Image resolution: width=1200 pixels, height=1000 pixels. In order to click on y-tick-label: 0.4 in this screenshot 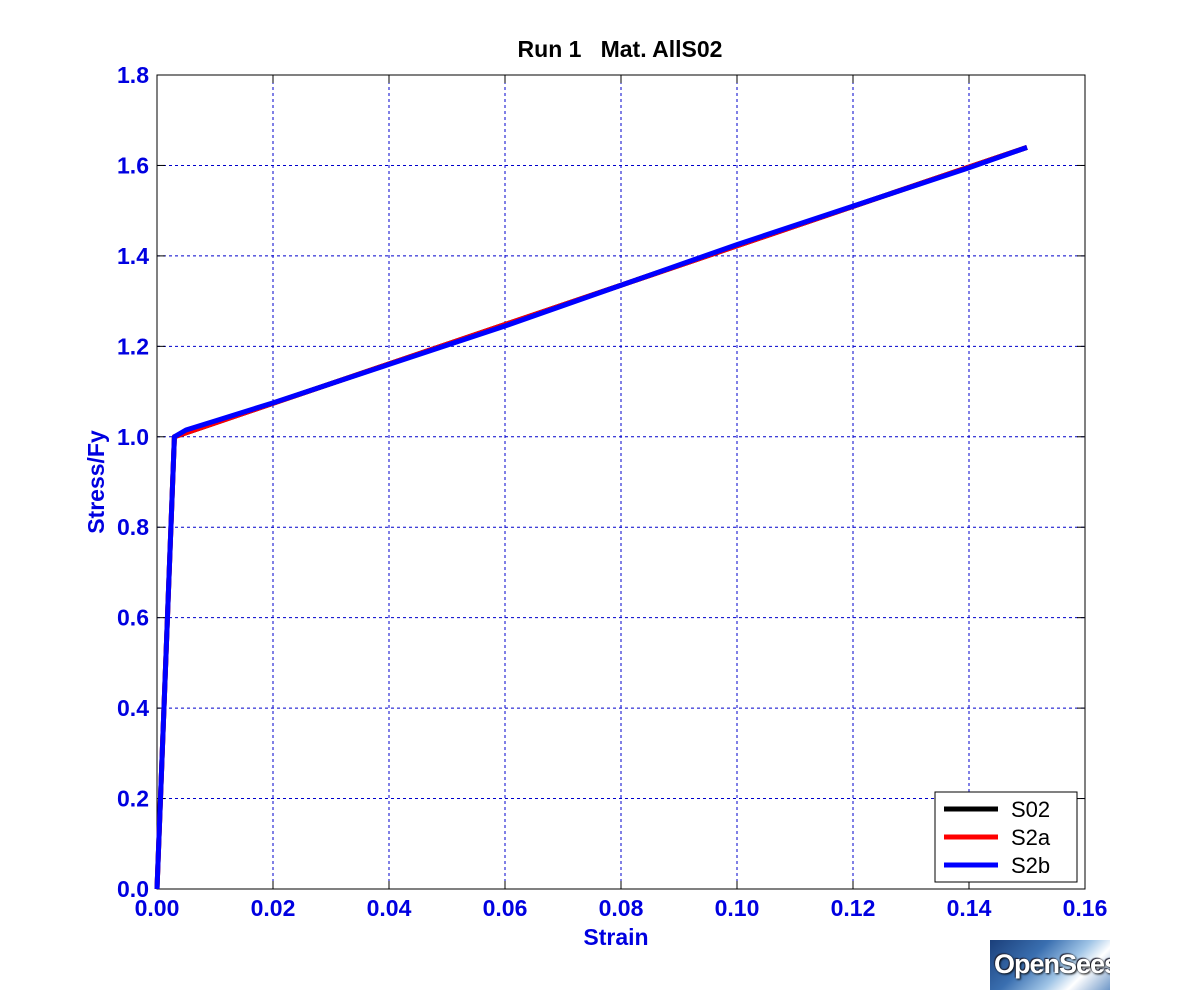, I will do `click(133, 708)`.